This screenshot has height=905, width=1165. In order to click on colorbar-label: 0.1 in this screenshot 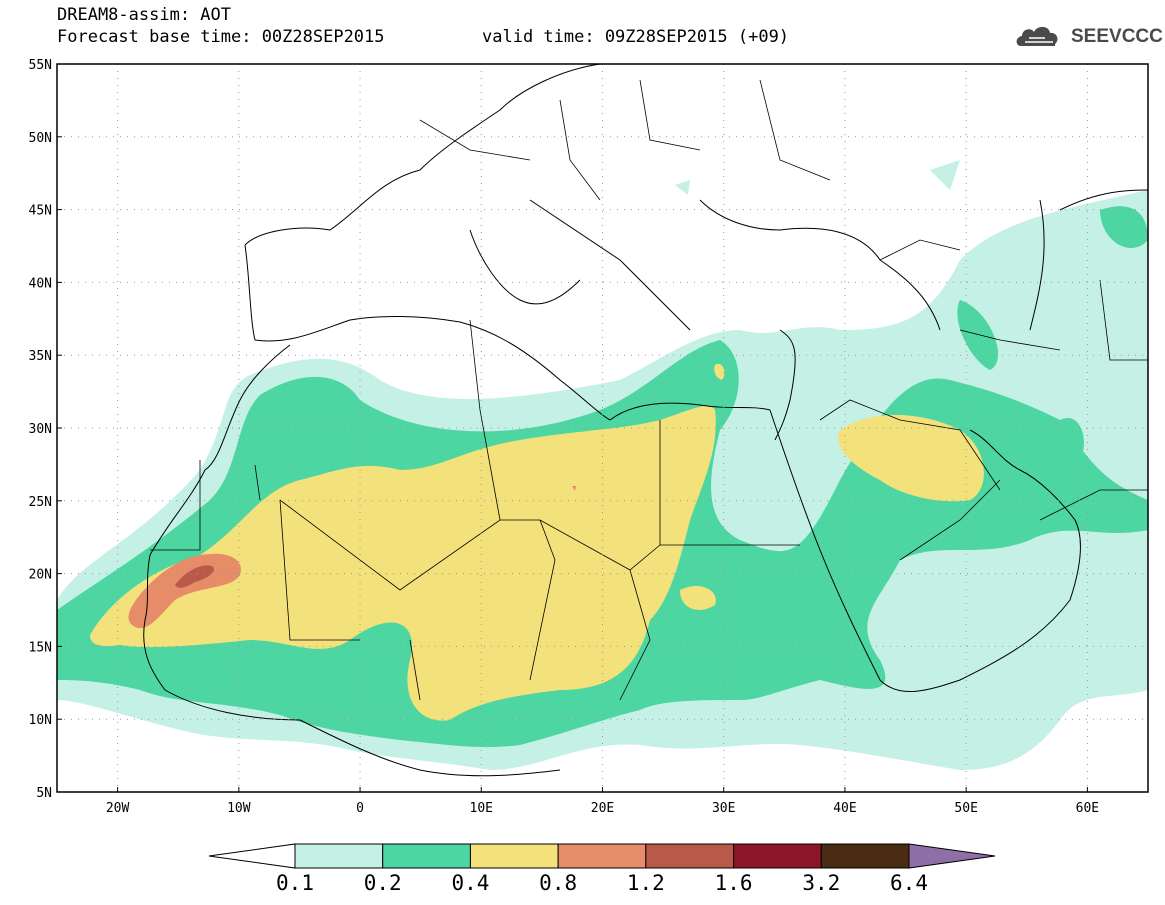, I will do `click(295, 883)`.